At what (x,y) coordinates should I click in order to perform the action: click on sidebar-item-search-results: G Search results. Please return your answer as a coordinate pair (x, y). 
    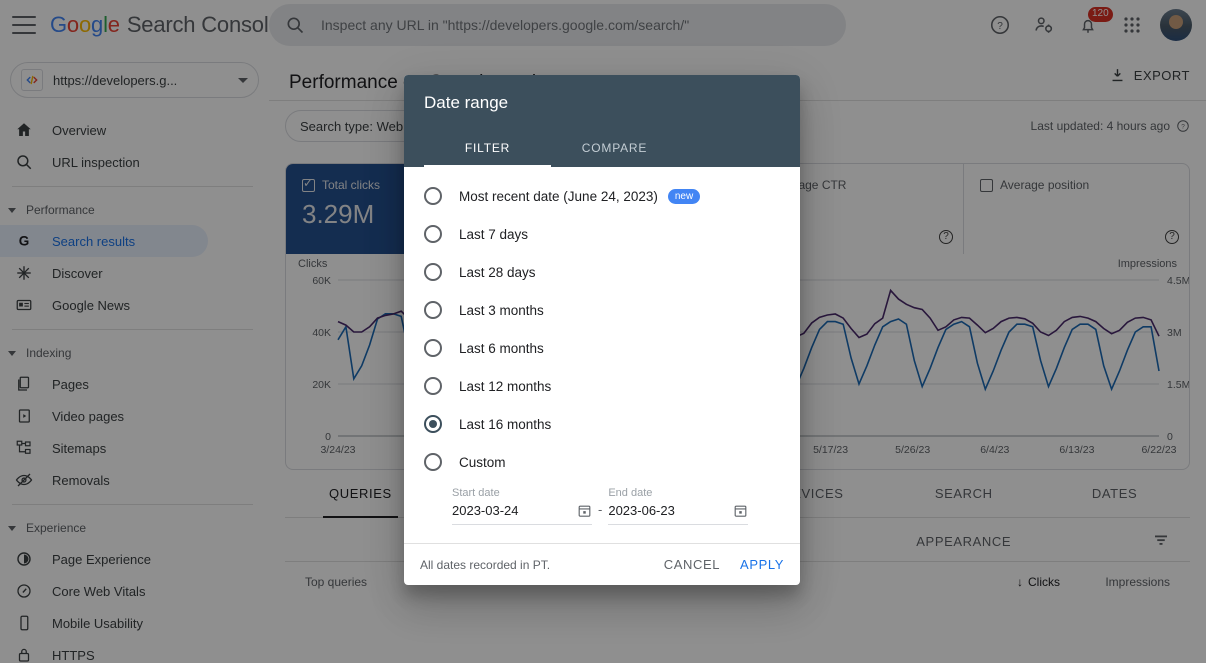
    Looking at the image, I should click on (104, 241).